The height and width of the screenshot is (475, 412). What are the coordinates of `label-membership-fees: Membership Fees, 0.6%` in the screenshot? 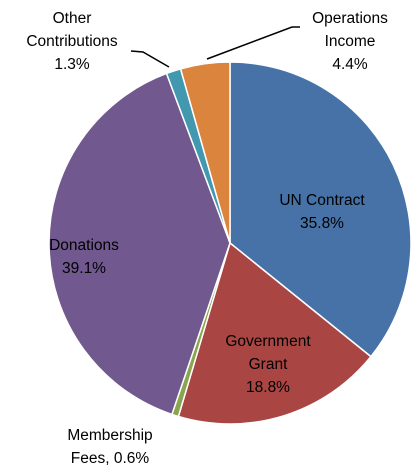 It's located at (109, 447).